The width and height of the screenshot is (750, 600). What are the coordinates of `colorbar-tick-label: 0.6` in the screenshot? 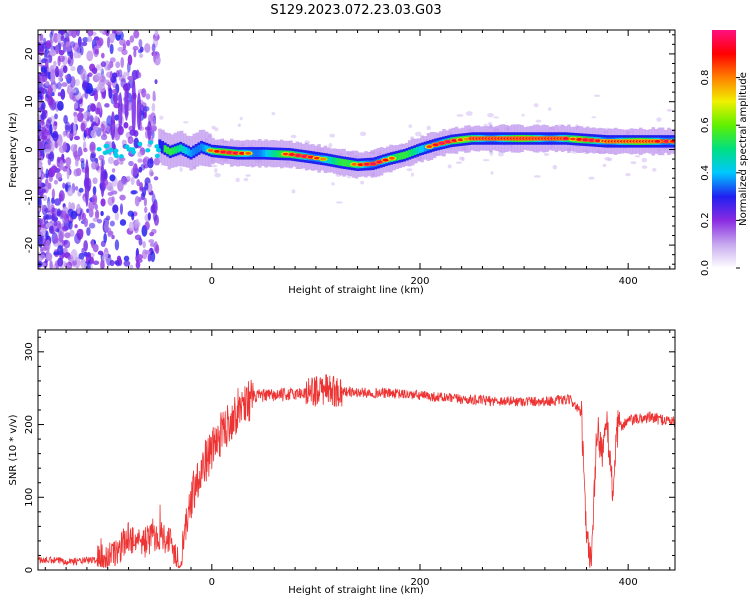 It's located at (705, 125).